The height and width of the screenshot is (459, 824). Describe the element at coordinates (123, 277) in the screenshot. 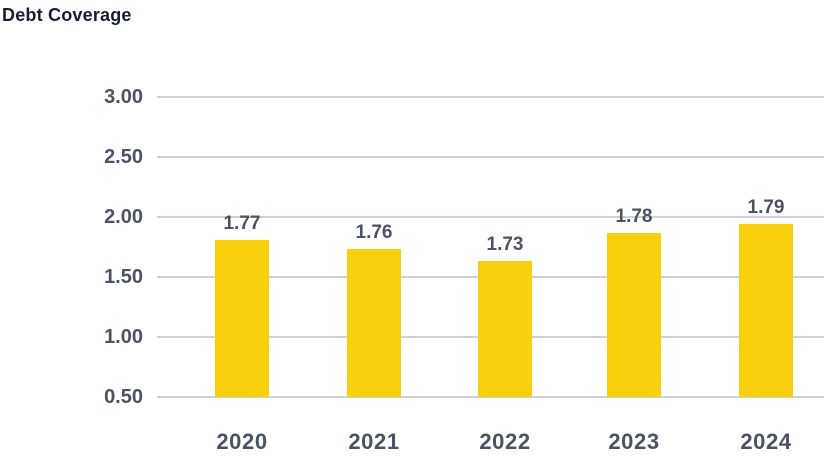

I see `y-axis-tick-label: 1.50` at that location.